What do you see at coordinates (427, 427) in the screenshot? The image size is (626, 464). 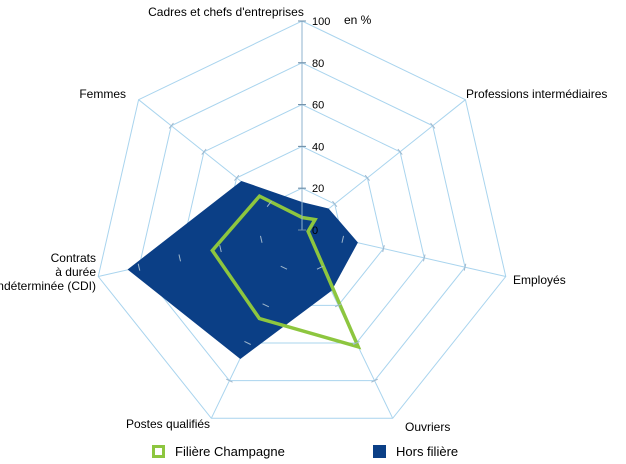 I see `axis-label-3: Ouvriers` at bounding box center [427, 427].